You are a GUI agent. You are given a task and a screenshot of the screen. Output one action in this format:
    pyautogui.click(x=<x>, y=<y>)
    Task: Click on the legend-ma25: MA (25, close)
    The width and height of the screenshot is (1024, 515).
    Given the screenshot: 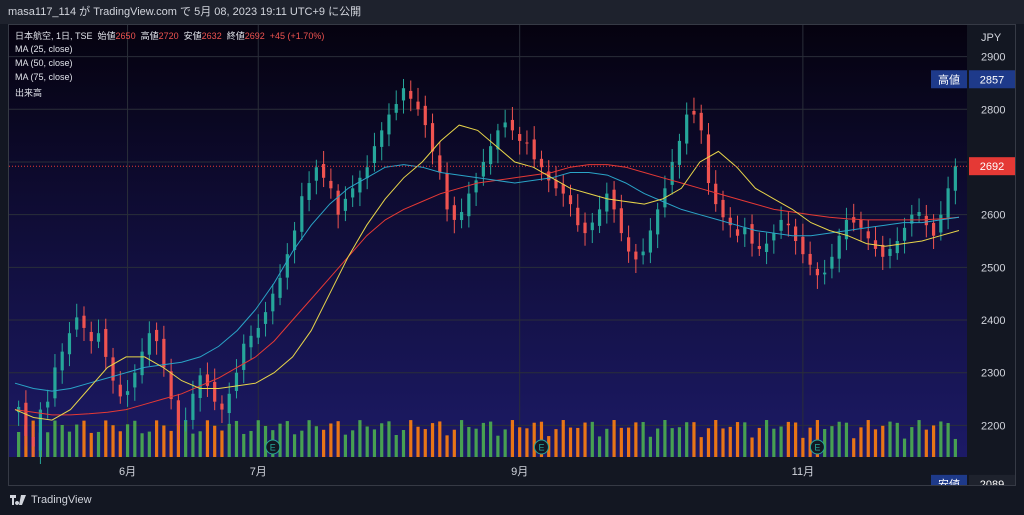 What is the action you would take?
    pyautogui.click(x=44, y=49)
    